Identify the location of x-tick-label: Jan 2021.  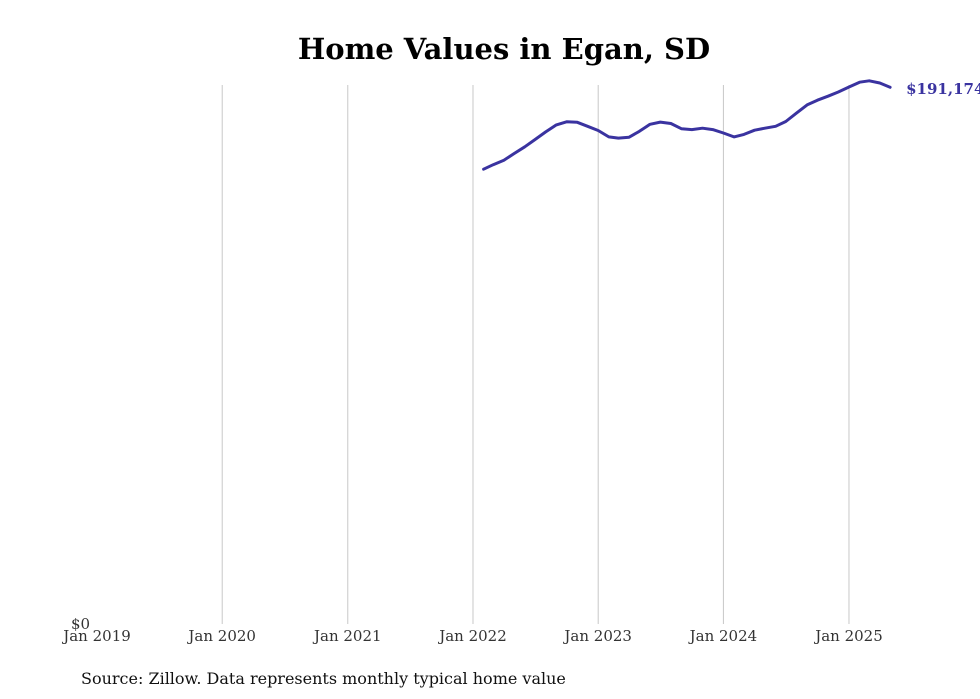
(347, 636).